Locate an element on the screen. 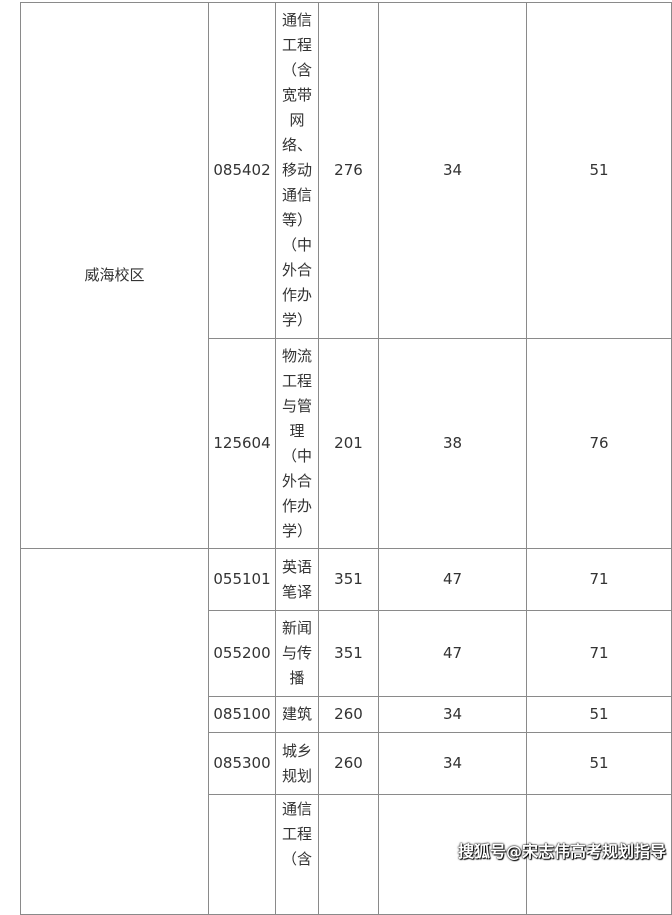  total-score-cell: 201 is located at coordinates (348, 443).